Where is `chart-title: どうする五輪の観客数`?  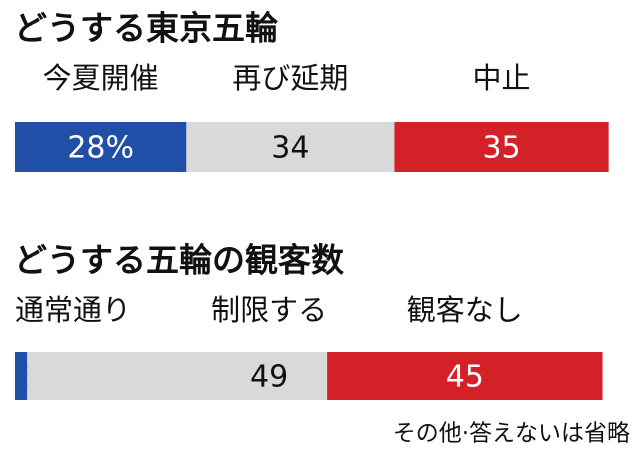
chart-title: どうする五輪の観客数 is located at coordinates (179, 260).